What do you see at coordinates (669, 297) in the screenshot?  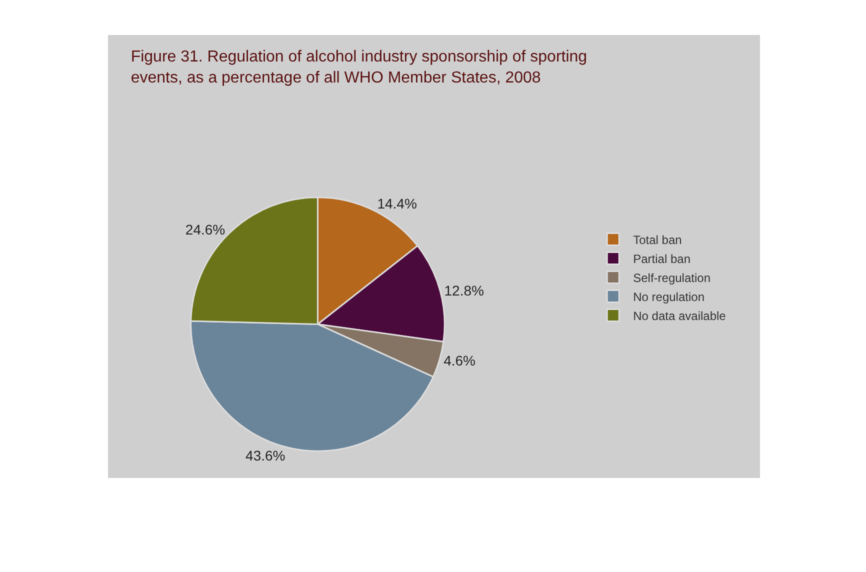 I see `legend-label: No regulation` at bounding box center [669, 297].